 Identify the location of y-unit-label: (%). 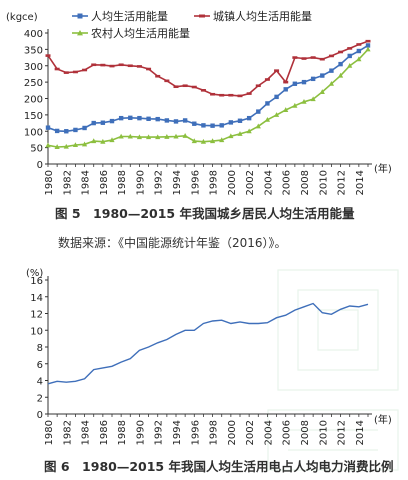
(34, 273).